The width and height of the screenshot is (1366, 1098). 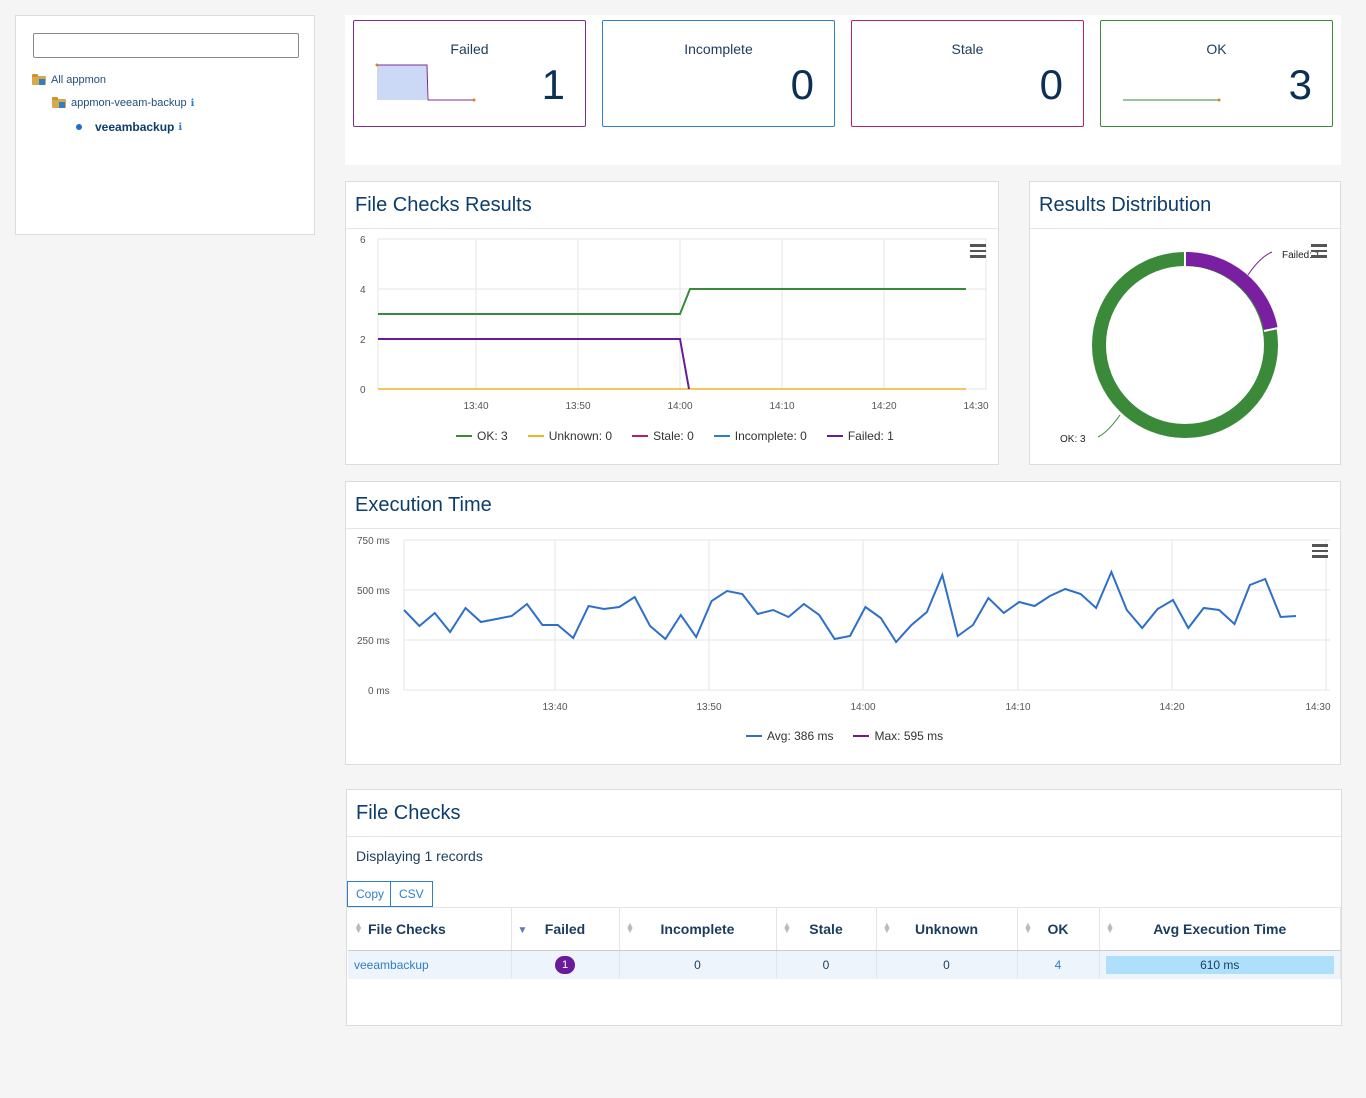 I want to click on y-tick-labels: 750 ms 500 ms 250 ms 0 ms, so click(x=373, y=616).